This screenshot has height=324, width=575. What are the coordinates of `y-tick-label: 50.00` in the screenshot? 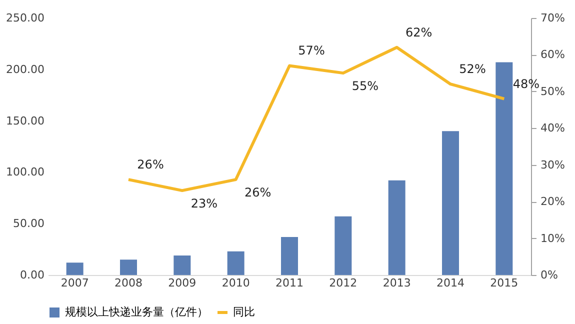 It's located at (28, 223).